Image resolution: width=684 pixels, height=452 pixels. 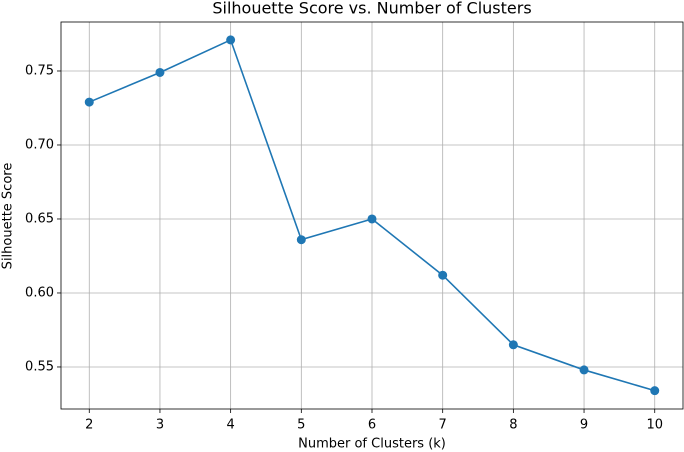 What do you see at coordinates (443, 425) in the screenshot?
I see `x-tick-label: 7` at bounding box center [443, 425].